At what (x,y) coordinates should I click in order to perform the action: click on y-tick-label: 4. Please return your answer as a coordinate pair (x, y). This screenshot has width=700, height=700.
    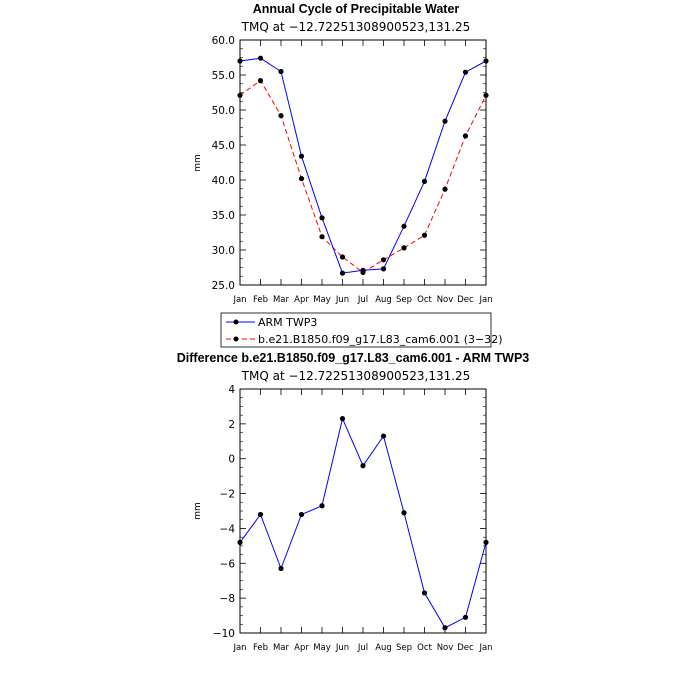
    Looking at the image, I should click on (231, 390).